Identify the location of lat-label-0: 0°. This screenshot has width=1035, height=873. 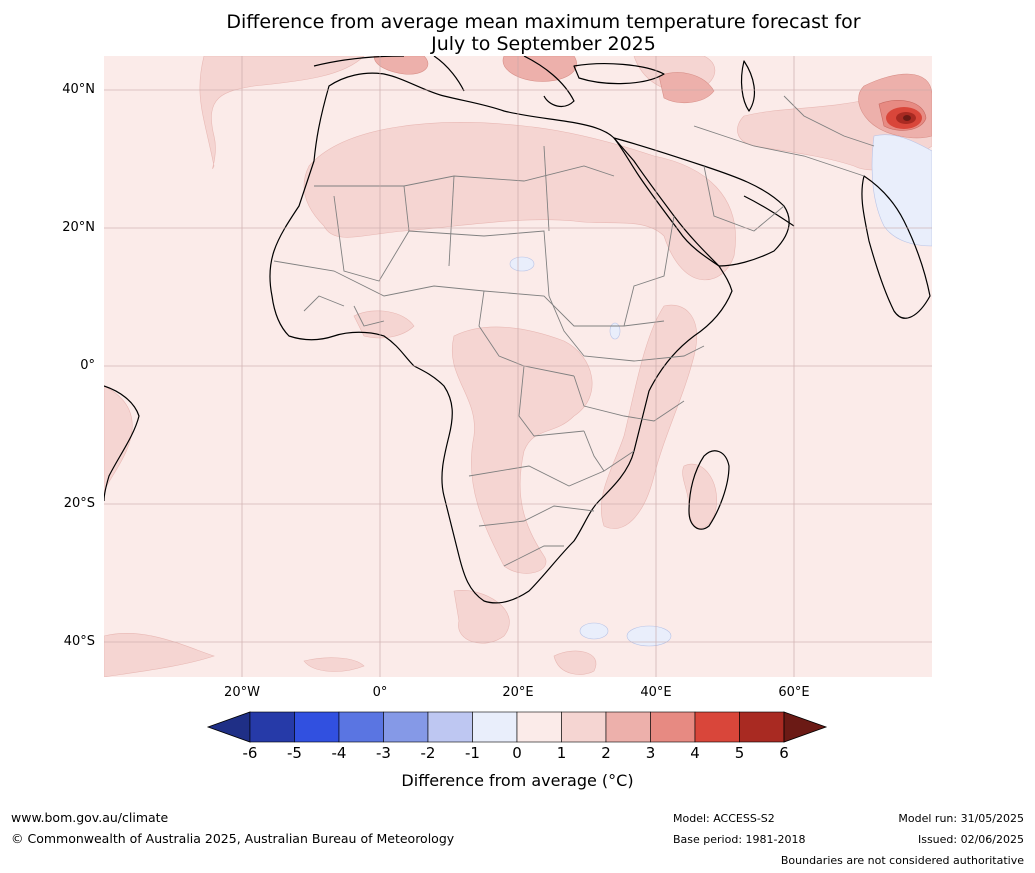
(87, 365).